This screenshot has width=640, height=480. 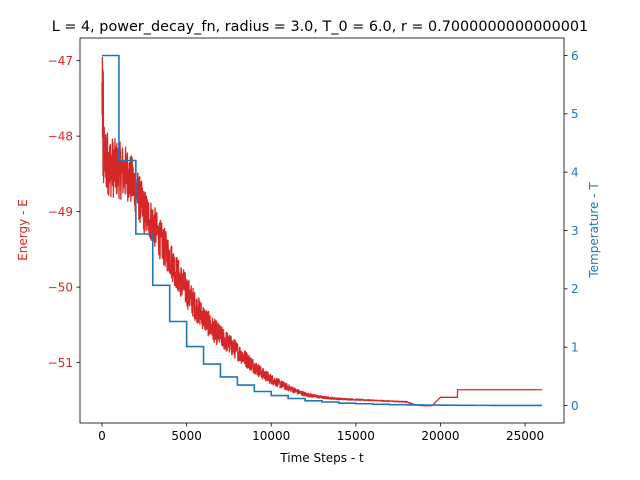 What do you see at coordinates (575, 231) in the screenshot?
I see `y-right-tick-label: 3` at bounding box center [575, 231].